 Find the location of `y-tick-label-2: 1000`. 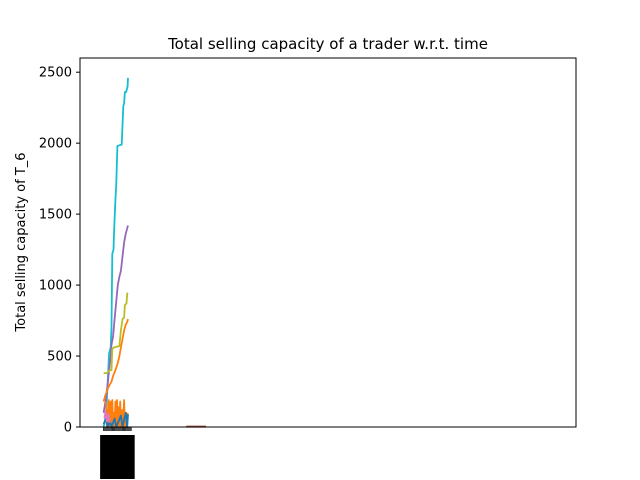

y-tick-label-2: 1000 is located at coordinates (55, 286).